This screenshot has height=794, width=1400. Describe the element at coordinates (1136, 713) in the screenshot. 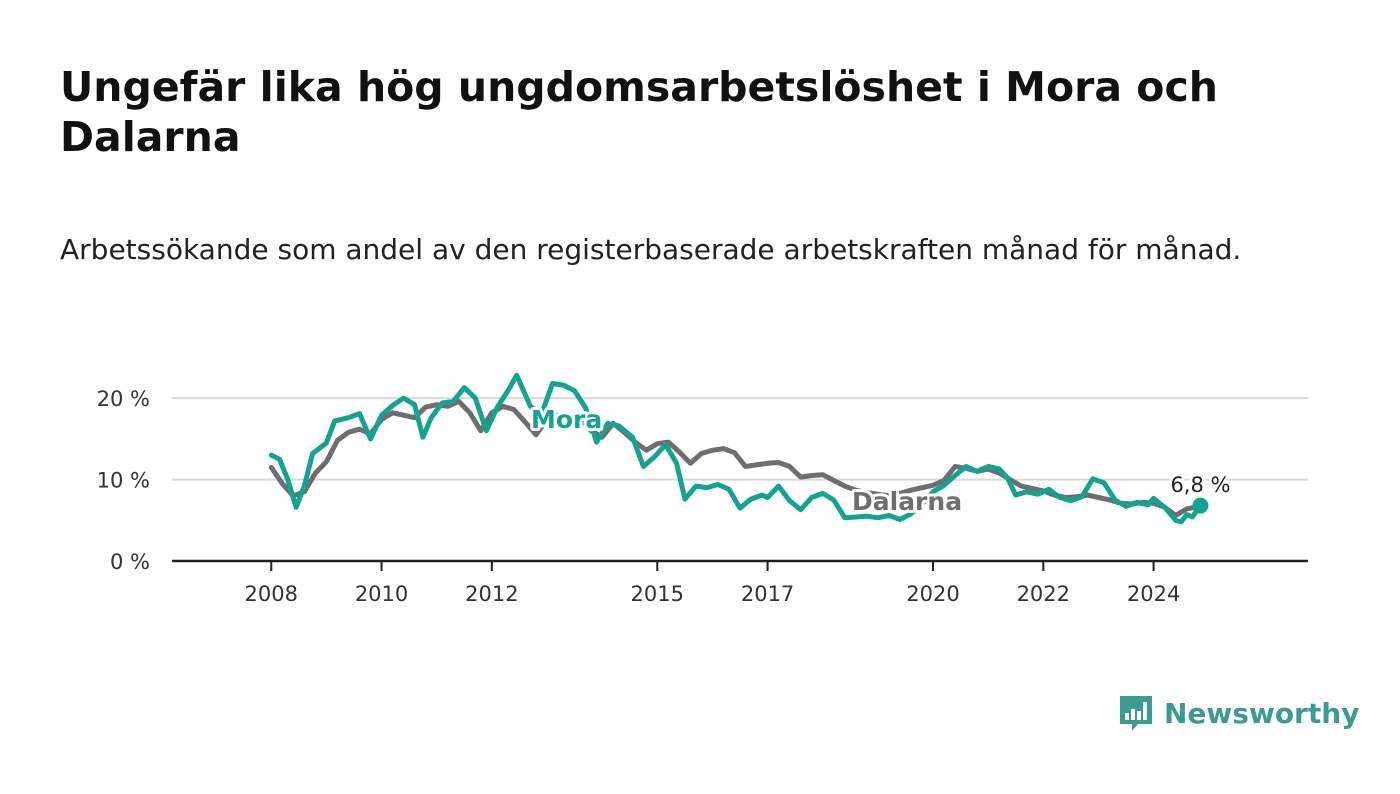

I see `newsworthy-logo-icon` at that location.